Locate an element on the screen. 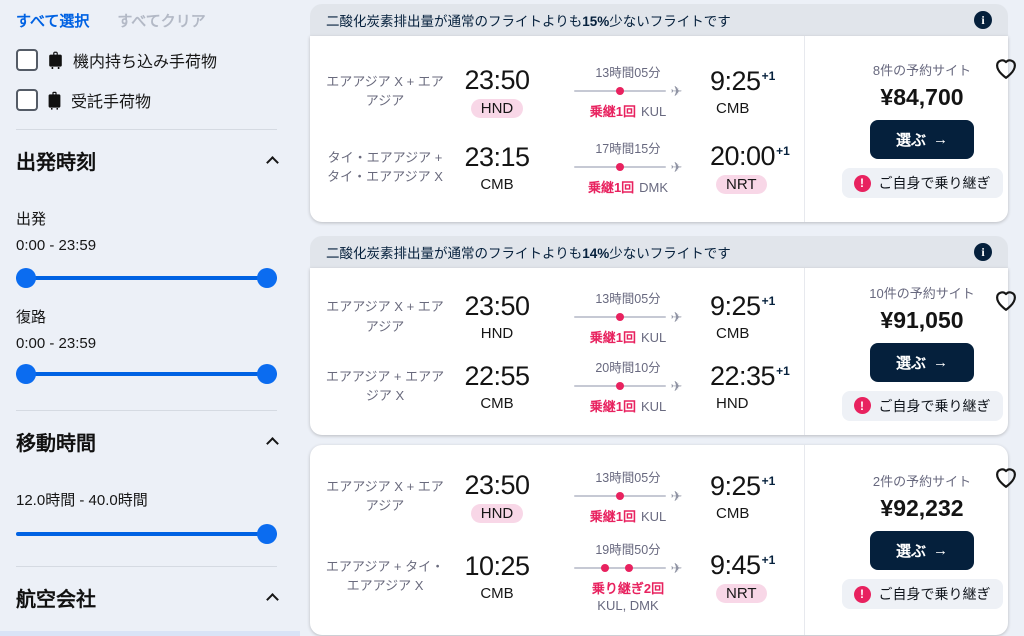 This screenshot has height=636, width=1024. eco-banner: 二酸化炭素排出量が通常のフライトよりも15%少ないフライトです i is located at coordinates (659, 20).